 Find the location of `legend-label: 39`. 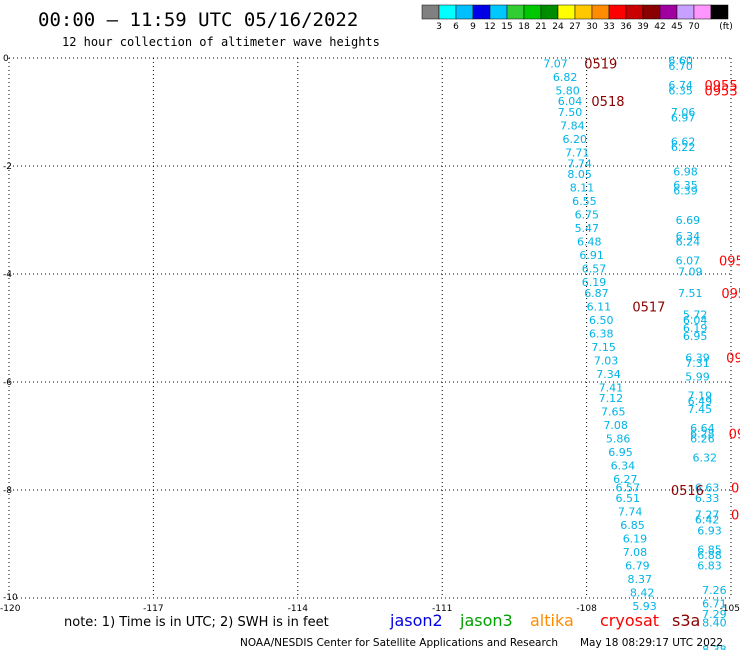

legend-label: 39 is located at coordinates (643, 27).